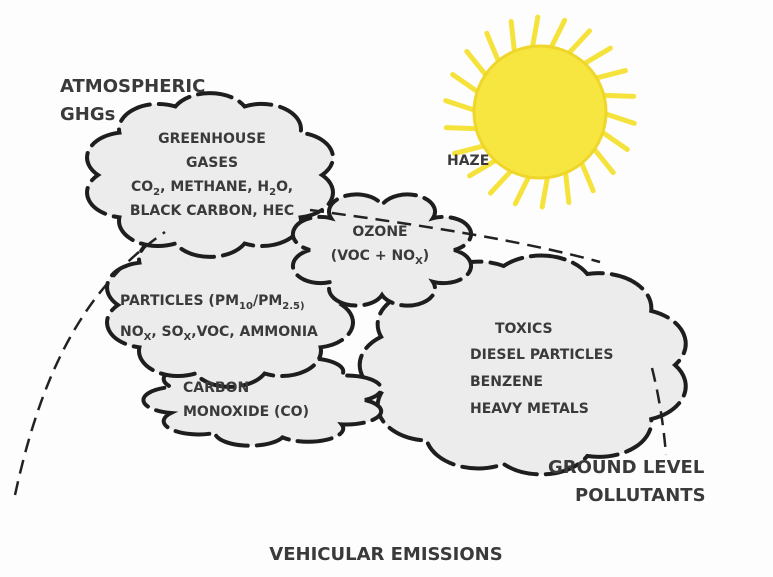  What do you see at coordinates (142, 187) in the screenshot?
I see `run: CO` at bounding box center [142, 187].